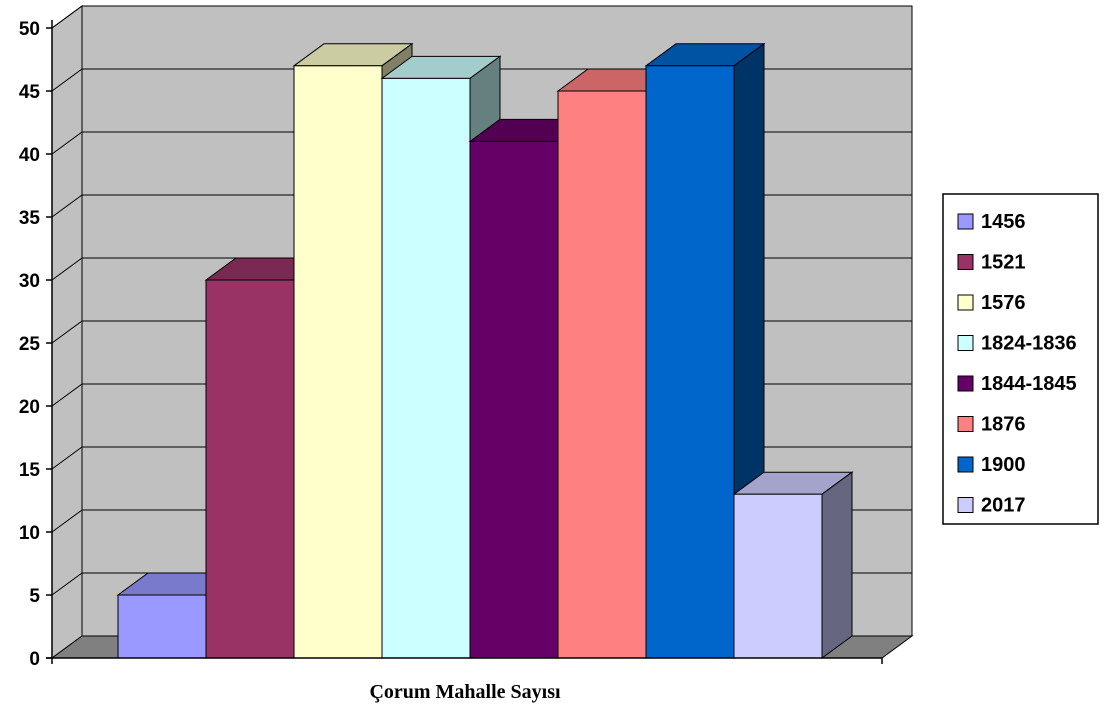 Image resolution: width=1106 pixels, height=711 pixels. I want to click on legend-item-1900: 1900, so click(991, 465).